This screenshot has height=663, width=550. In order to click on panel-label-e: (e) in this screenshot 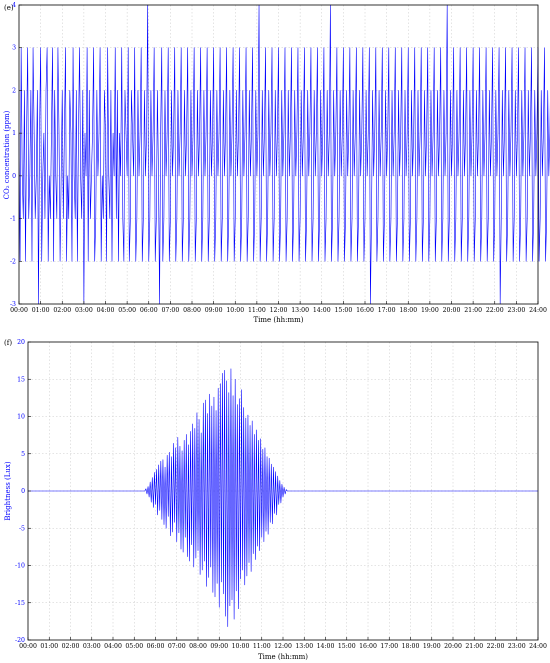, I will do `click(9, 8)`.